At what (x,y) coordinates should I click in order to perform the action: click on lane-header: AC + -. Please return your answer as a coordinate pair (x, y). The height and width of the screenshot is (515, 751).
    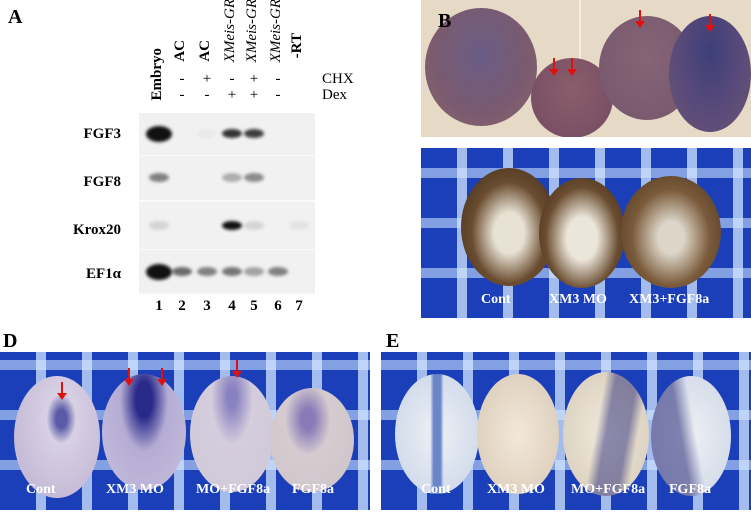
    Looking at the image, I should click on (207, 51).